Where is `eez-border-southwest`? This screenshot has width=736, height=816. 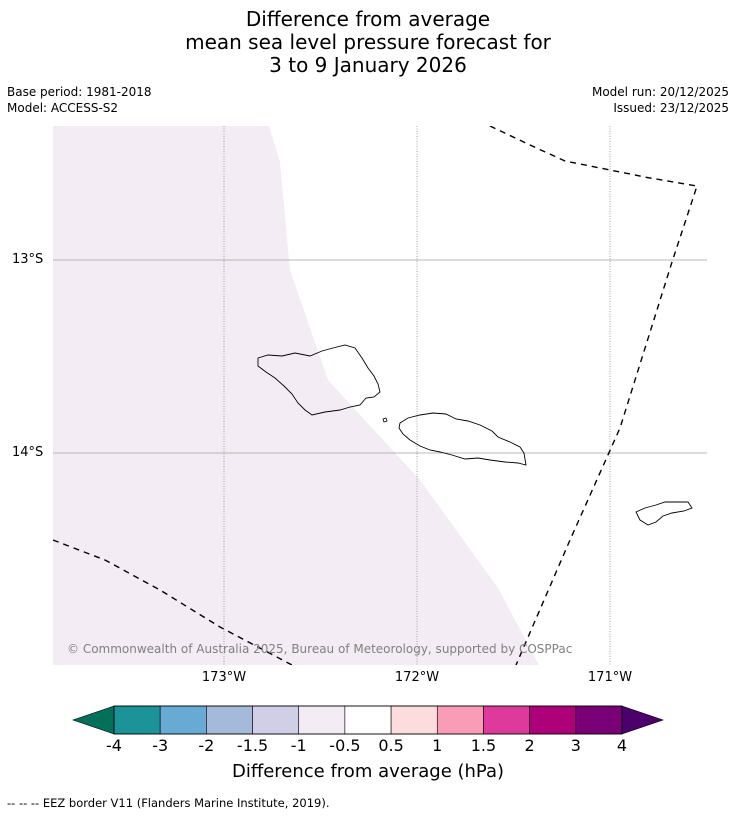
eez-border-southwest is located at coordinates (173, 602).